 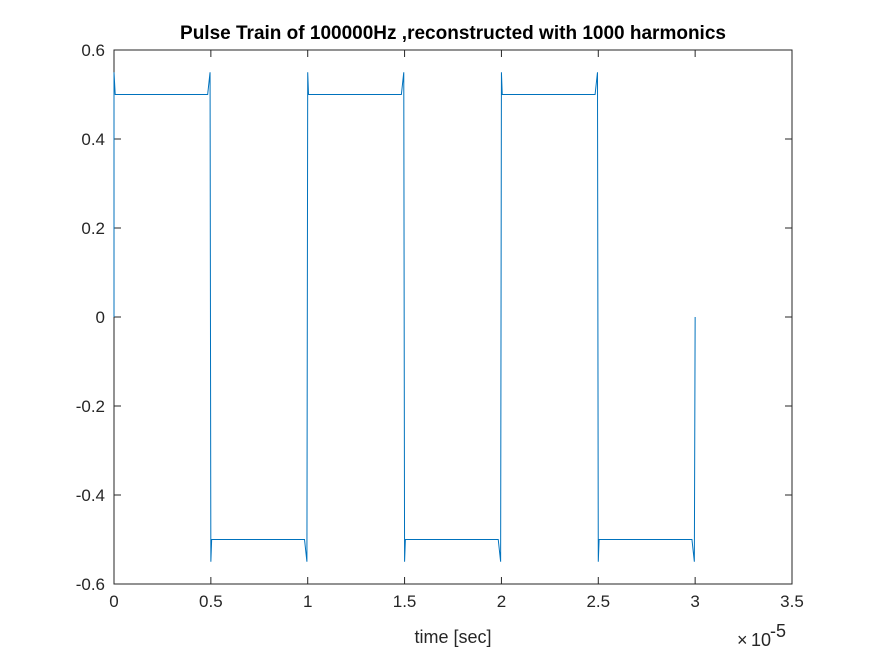 I want to click on y-tick-label: 0.2, so click(x=93, y=228).